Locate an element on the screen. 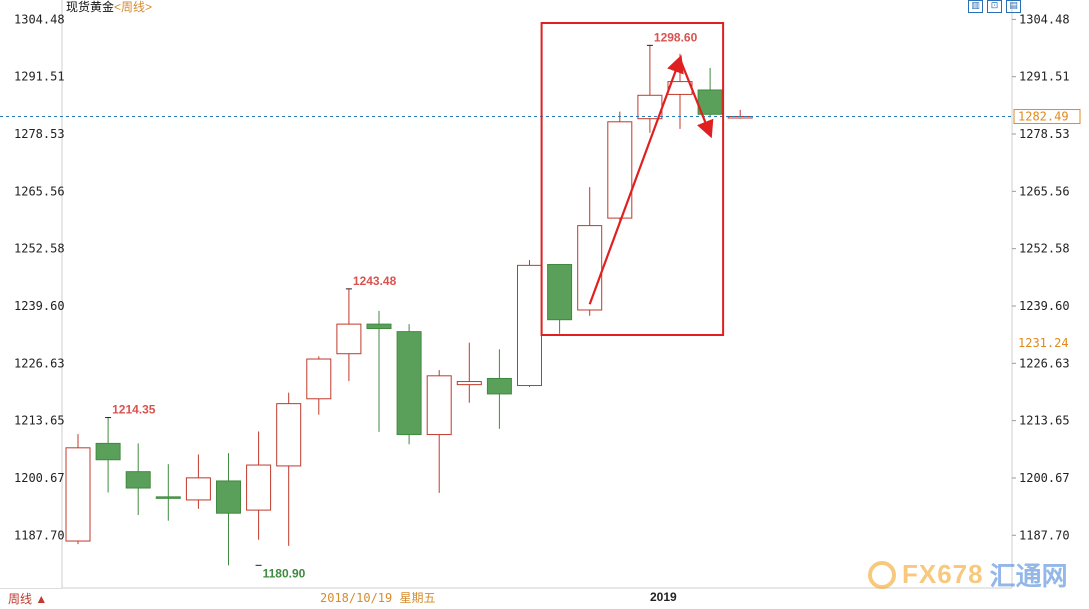 The image size is (1089, 609). cursor-date-label: 2018/10/19 星期五 is located at coordinates (378, 598).